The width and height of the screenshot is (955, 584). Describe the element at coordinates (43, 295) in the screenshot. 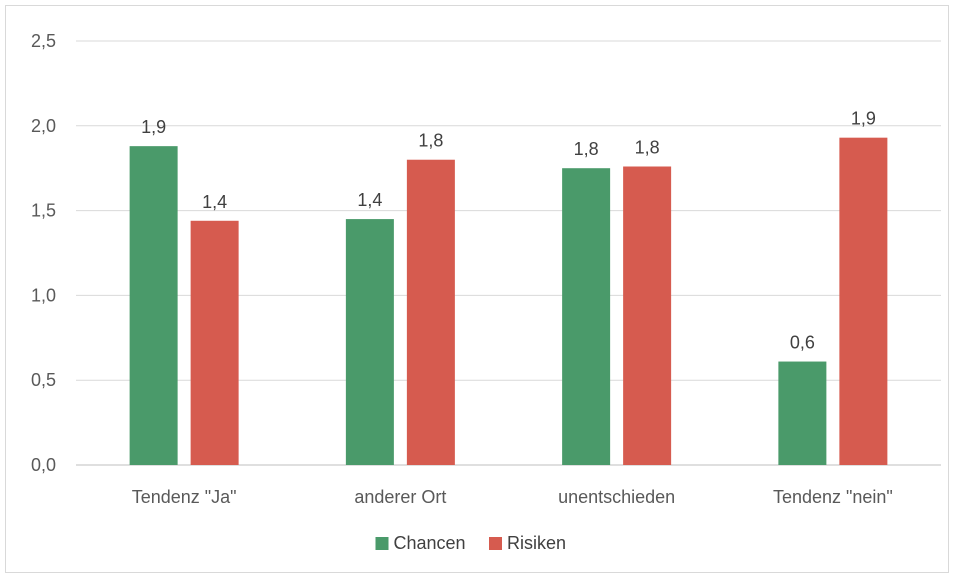

I see `y-tick-label: 1,0` at that location.